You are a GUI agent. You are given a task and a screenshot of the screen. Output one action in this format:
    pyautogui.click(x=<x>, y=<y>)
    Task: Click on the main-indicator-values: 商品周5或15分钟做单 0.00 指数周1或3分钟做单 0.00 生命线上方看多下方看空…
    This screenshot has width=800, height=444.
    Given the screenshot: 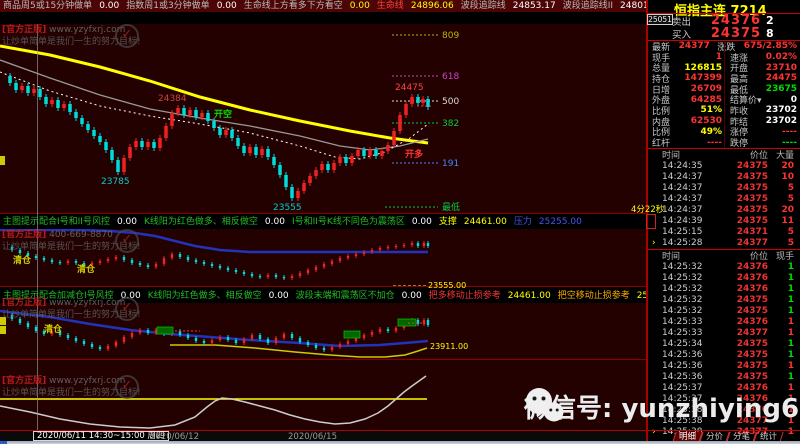 What is the action you would take?
    pyautogui.click(x=323, y=6)
    